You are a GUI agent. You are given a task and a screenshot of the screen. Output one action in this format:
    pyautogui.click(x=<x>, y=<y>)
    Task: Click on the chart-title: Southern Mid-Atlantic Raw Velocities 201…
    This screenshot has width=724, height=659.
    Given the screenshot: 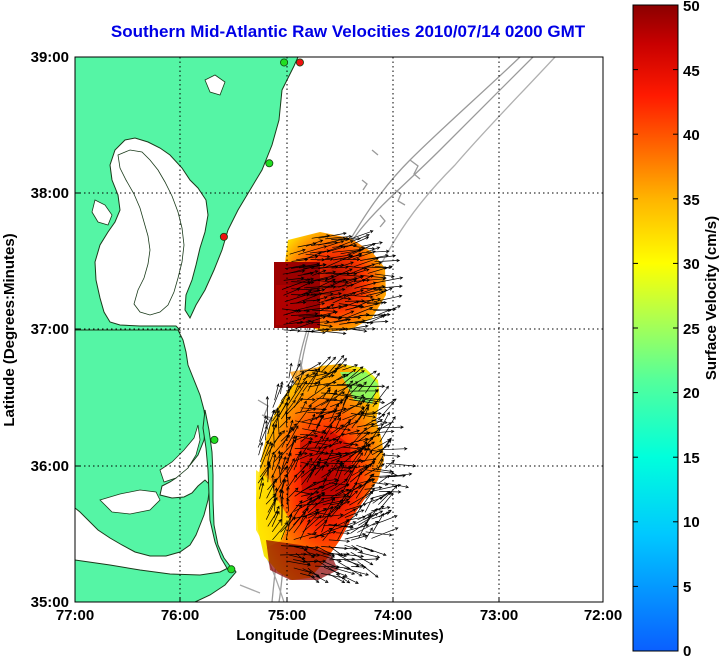 What is the action you would take?
    pyautogui.click(x=348, y=31)
    